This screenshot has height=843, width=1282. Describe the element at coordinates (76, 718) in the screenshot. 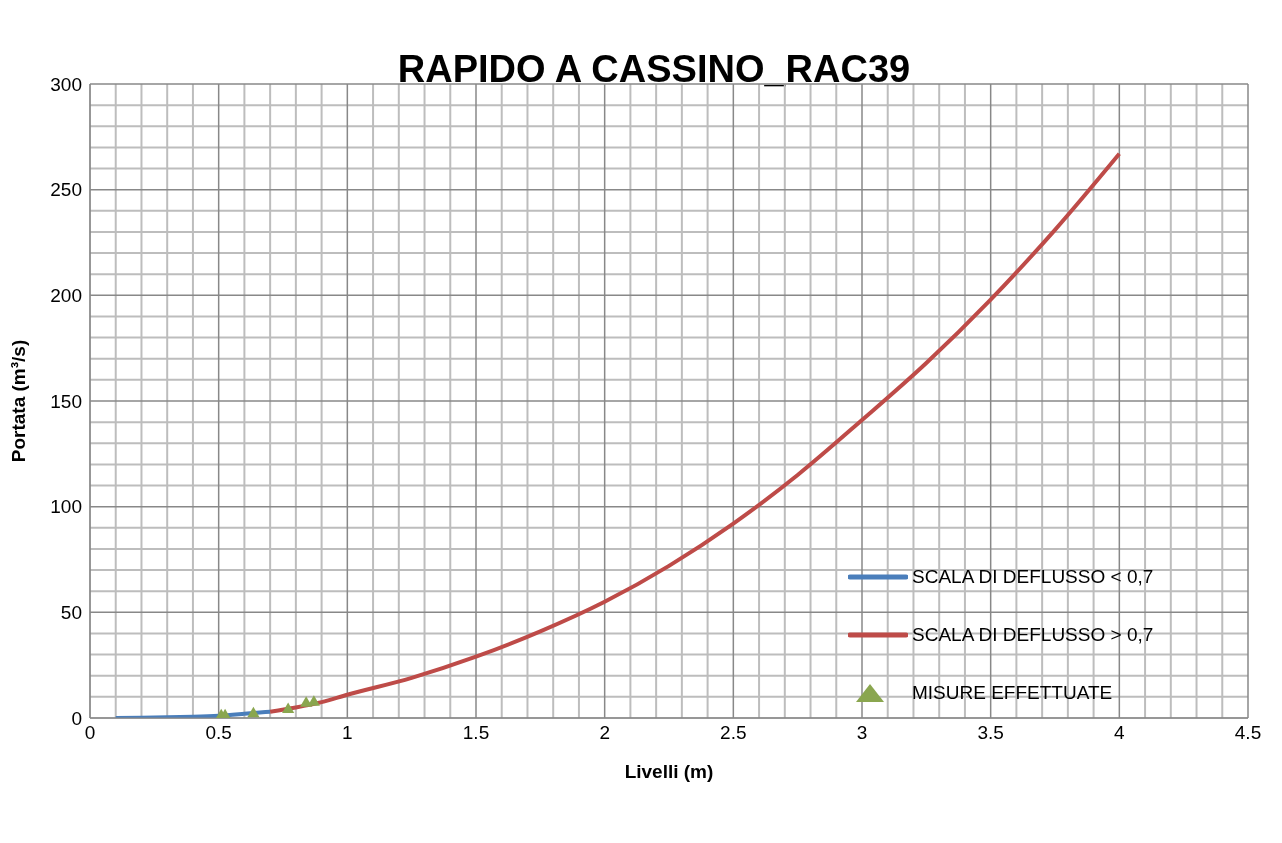

I see `y-tick-label: 0` at that location.